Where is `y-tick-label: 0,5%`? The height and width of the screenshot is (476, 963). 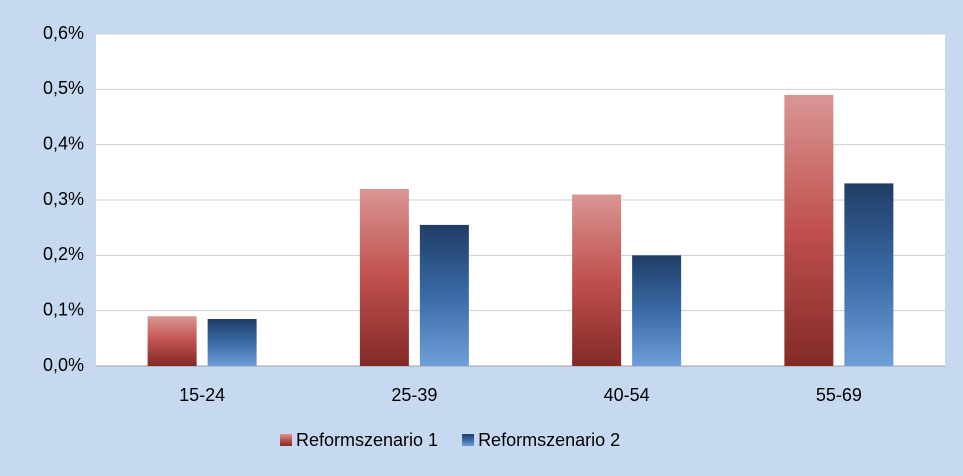
y-tick-label: 0,5% is located at coordinates (63, 88).